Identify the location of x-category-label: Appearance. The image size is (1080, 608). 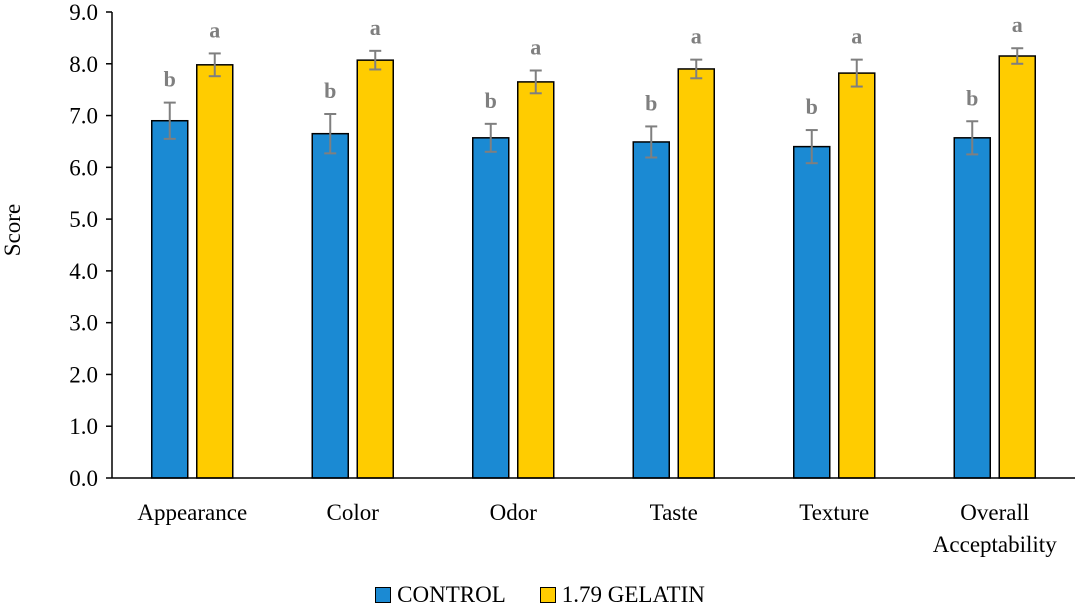
(192, 512).